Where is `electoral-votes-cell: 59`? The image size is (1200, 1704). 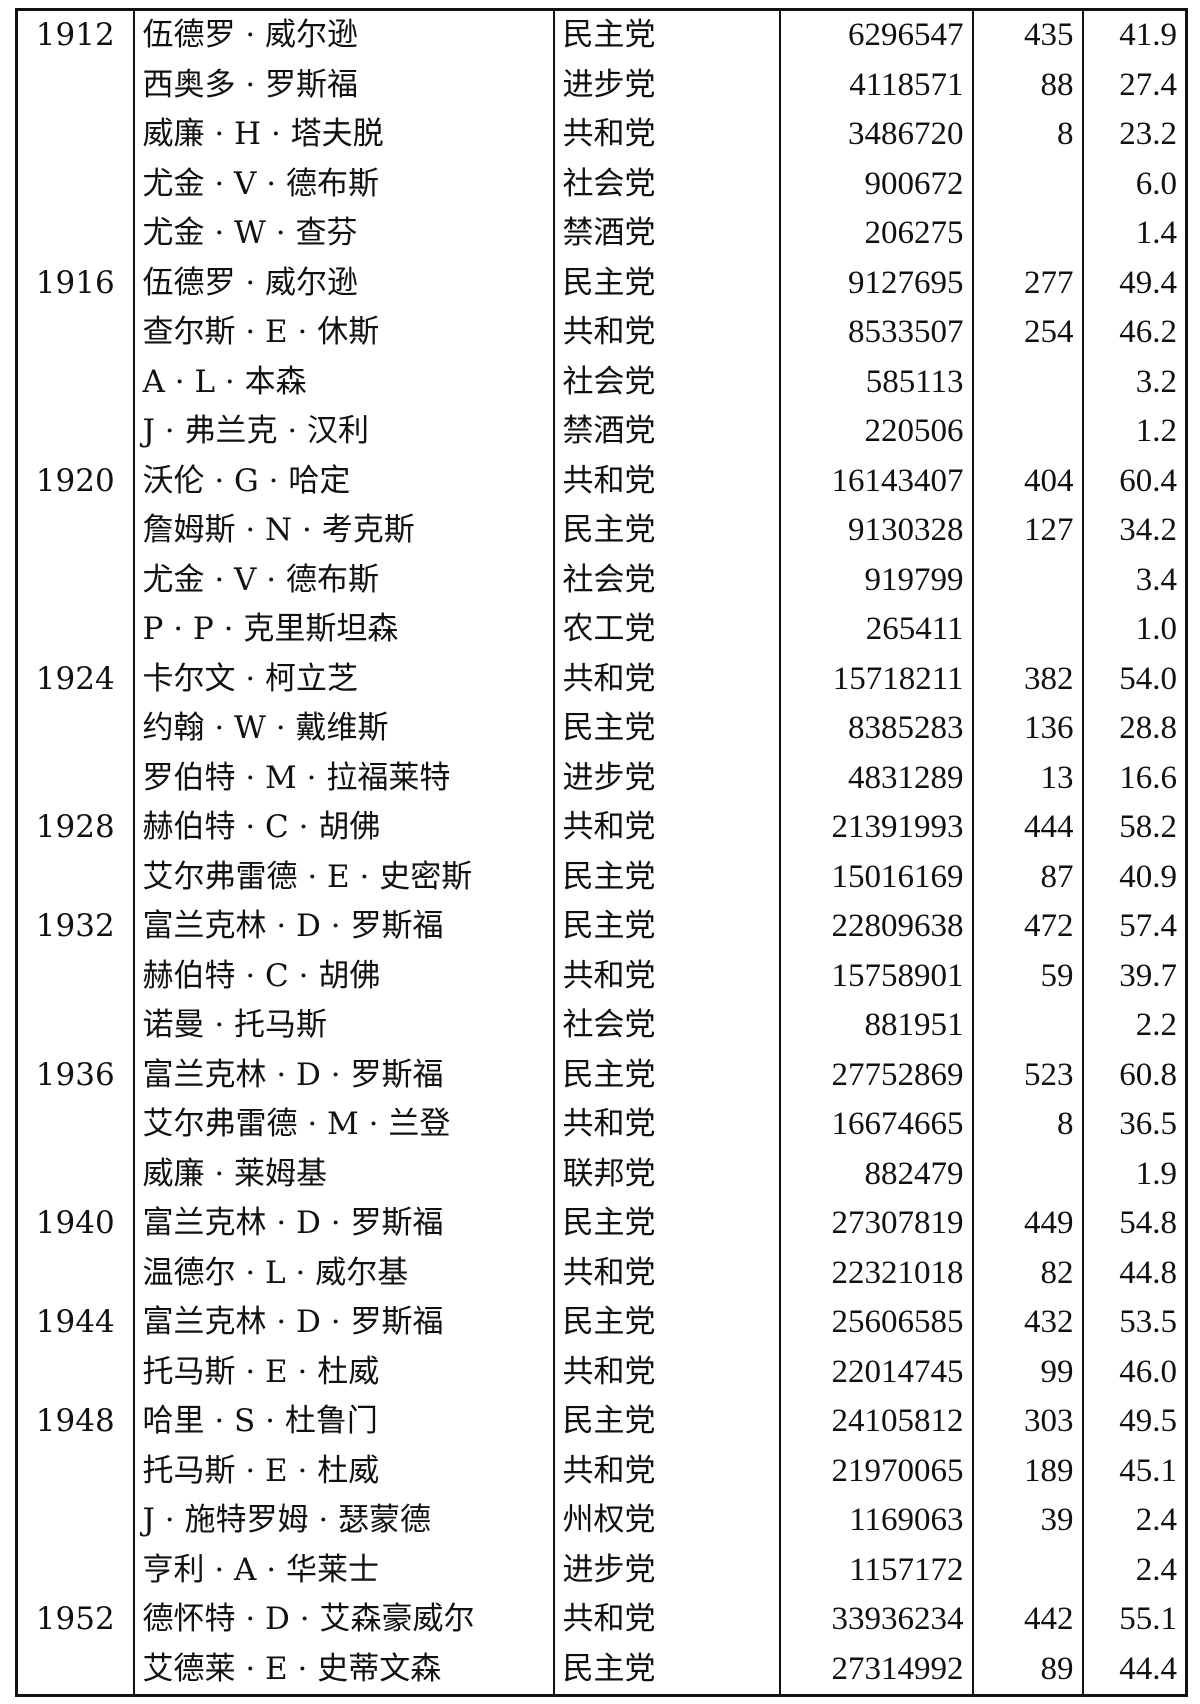
electoral-votes-cell: 59 is located at coordinates (1027, 976).